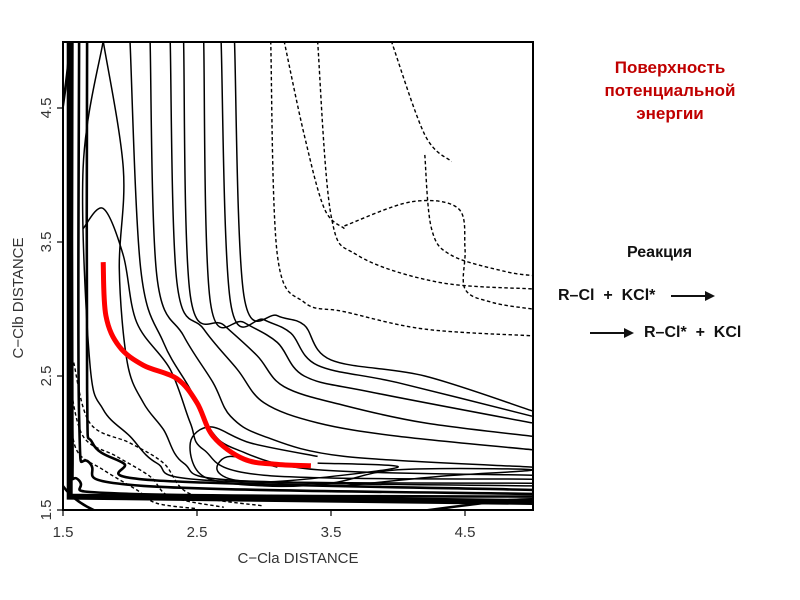  What do you see at coordinates (18, 298) in the screenshot?
I see `y-axis-title: C−Clb DISTANCE` at bounding box center [18, 298].